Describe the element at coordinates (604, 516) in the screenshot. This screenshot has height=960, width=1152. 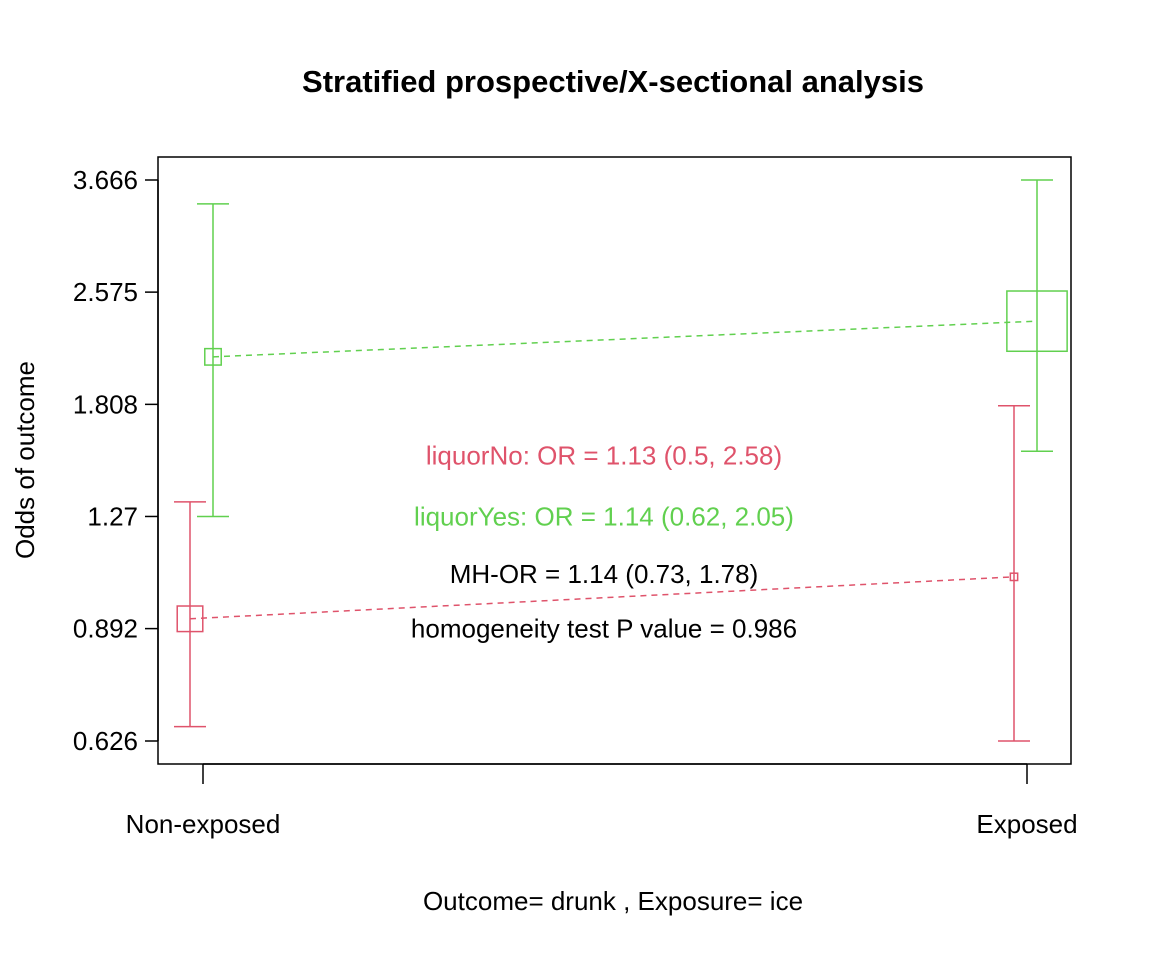
I see `annotation-text: liquorYes: OR = 1.14 (0.62, 2.05)` at that location.